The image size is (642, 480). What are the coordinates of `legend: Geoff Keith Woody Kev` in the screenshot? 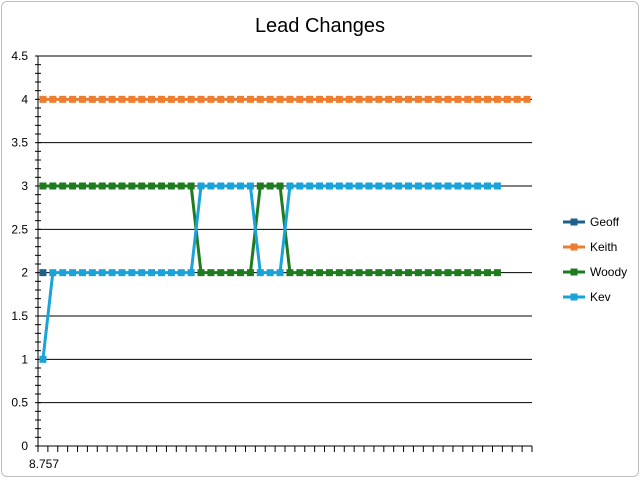 It's located at (595, 259).